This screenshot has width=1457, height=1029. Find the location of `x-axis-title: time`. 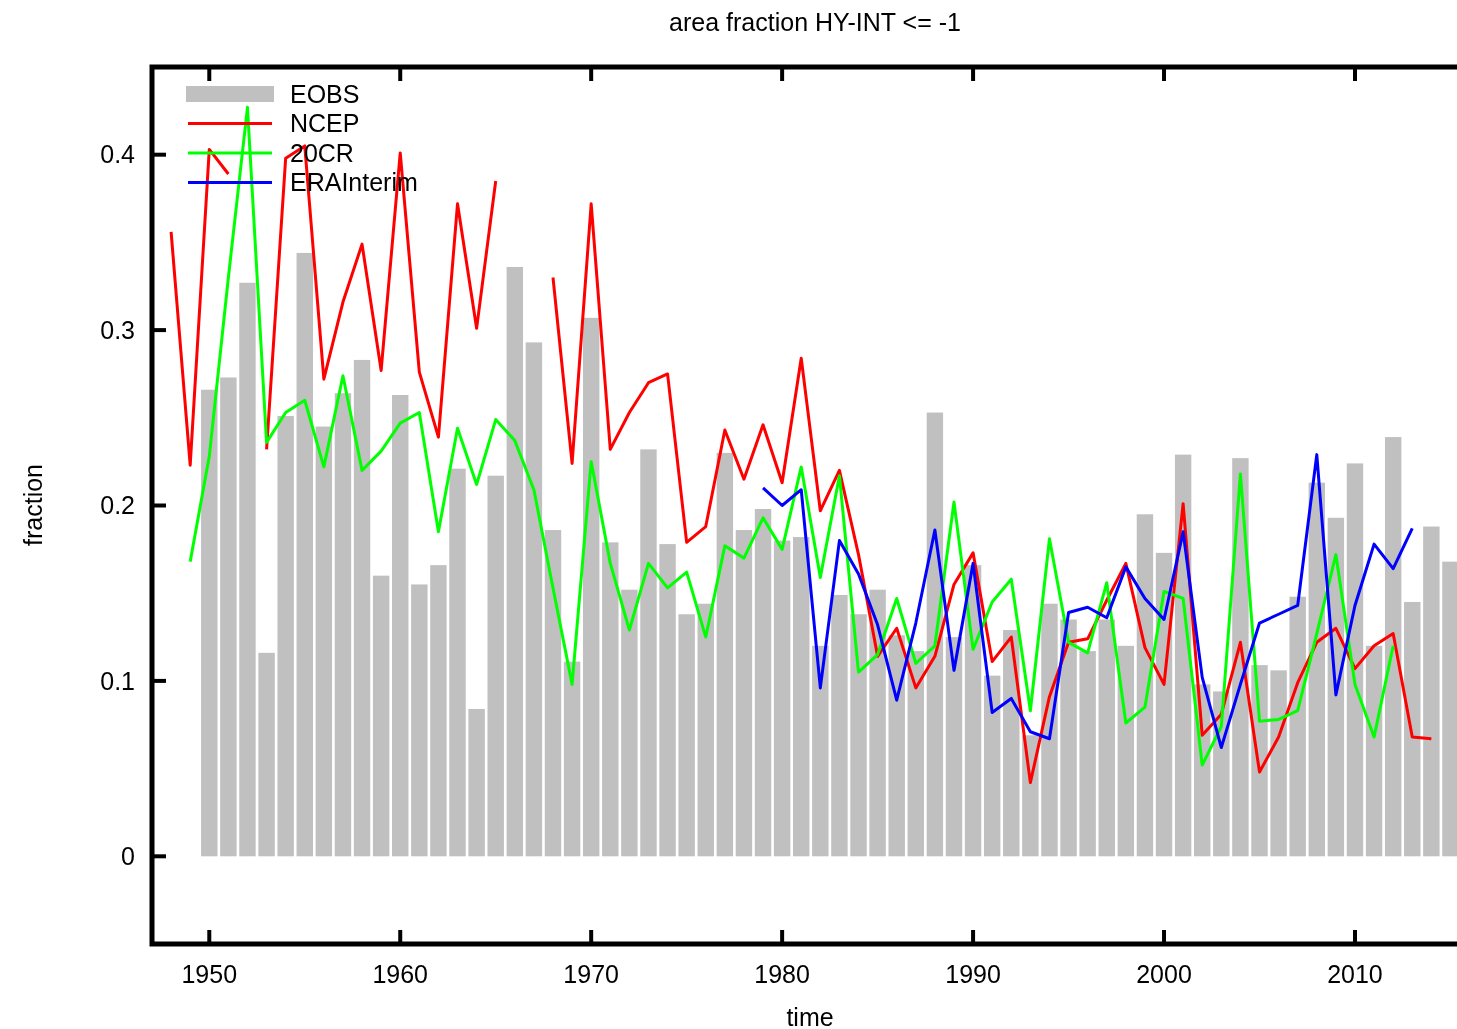

x-axis-title: time is located at coordinates (810, 1016).